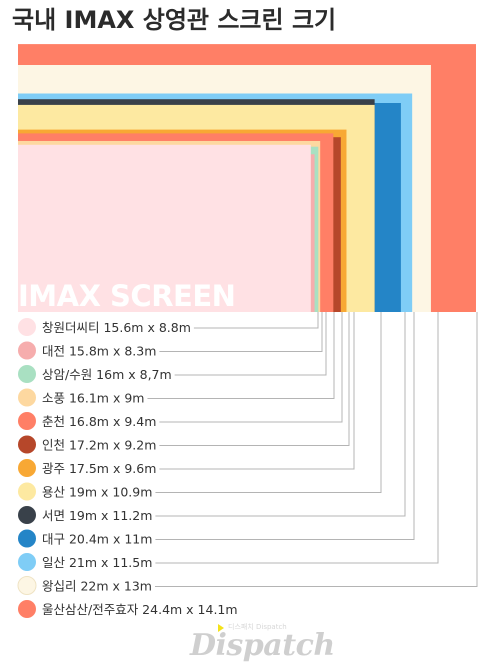 Image resolution: width=500 pixels, height=669 pixels. Describe the element at coordinates (97, 492) in the screenshot. I see `legend-label-8: 용산 19m x 10.9m` at that location.